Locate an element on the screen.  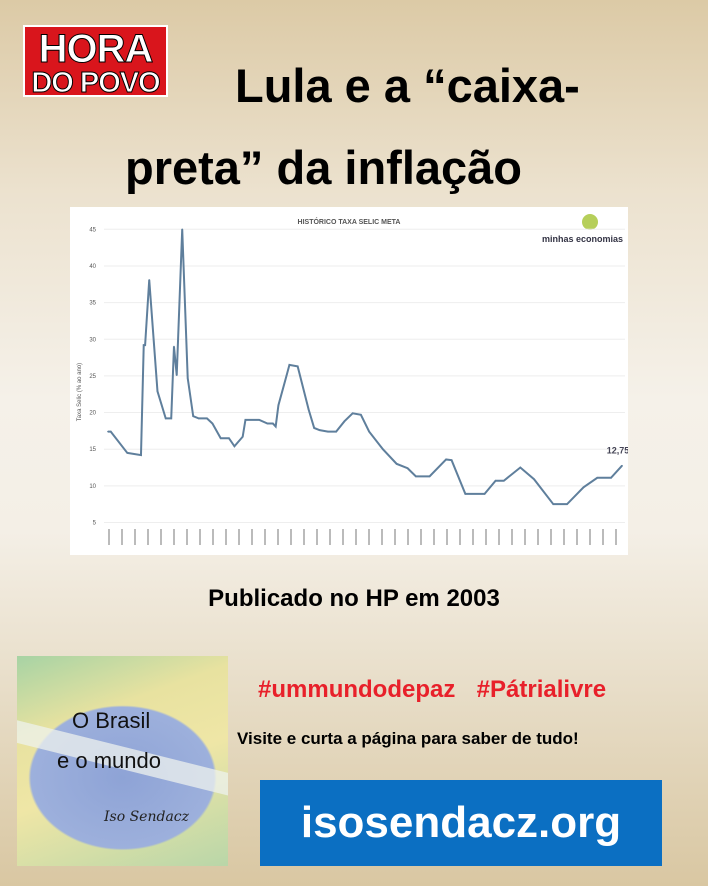
site-link-button: isosendacz.org is located at coordinates (461, 823).